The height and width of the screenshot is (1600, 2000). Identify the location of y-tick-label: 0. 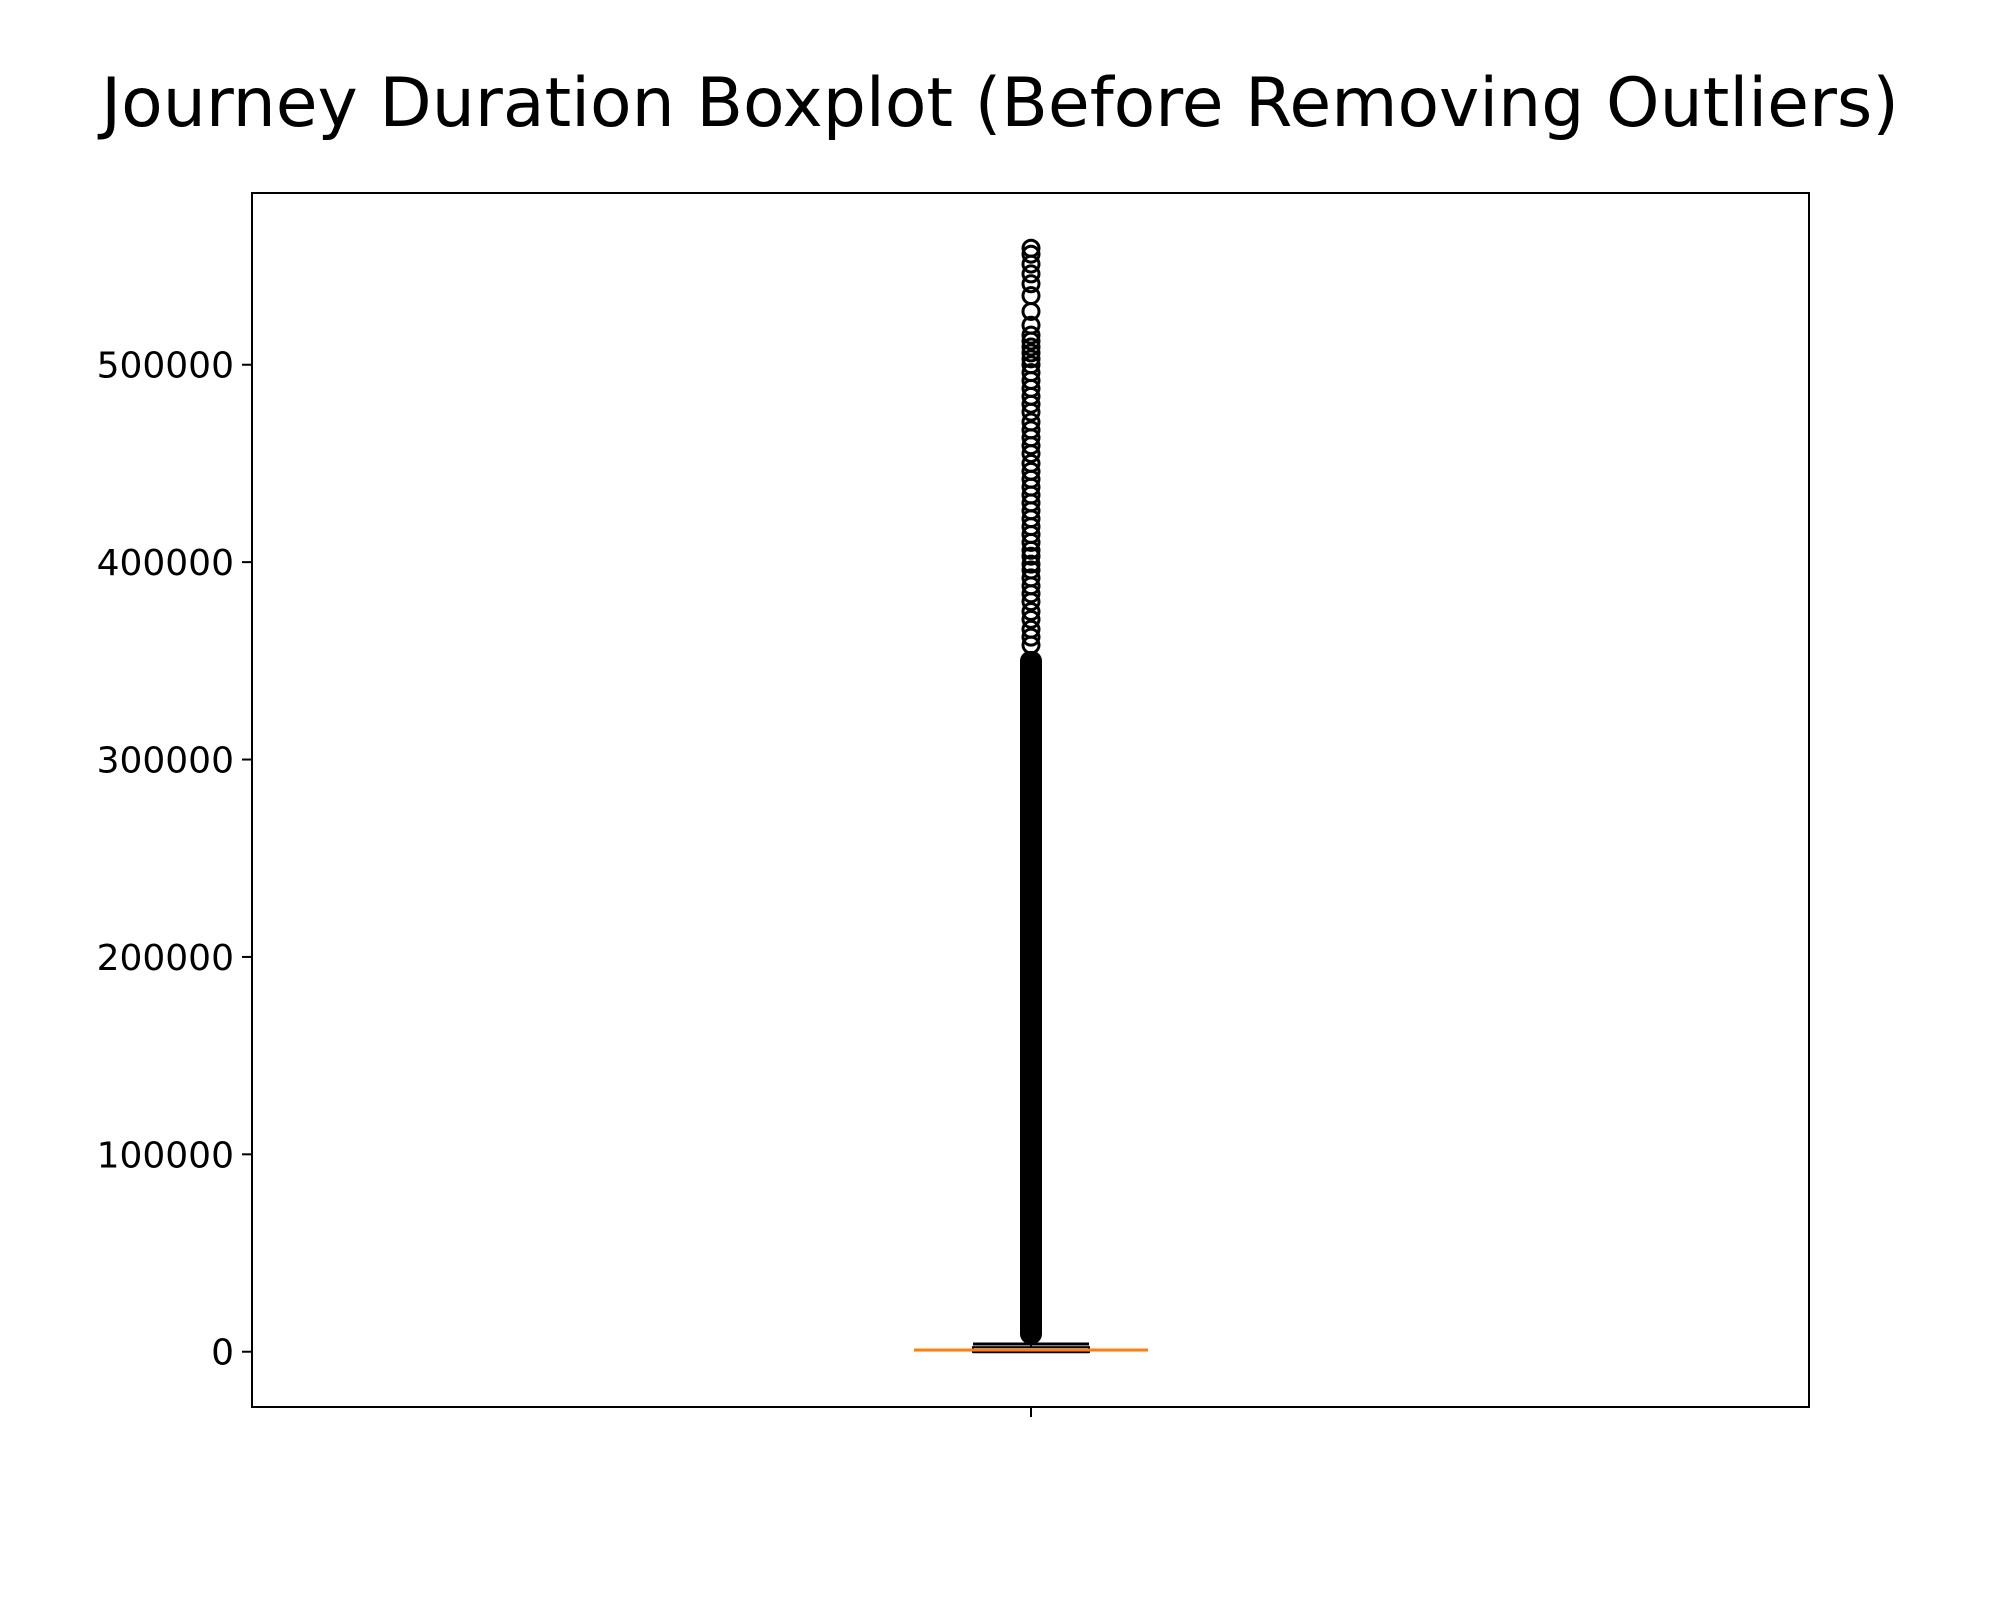
(222, 1353).